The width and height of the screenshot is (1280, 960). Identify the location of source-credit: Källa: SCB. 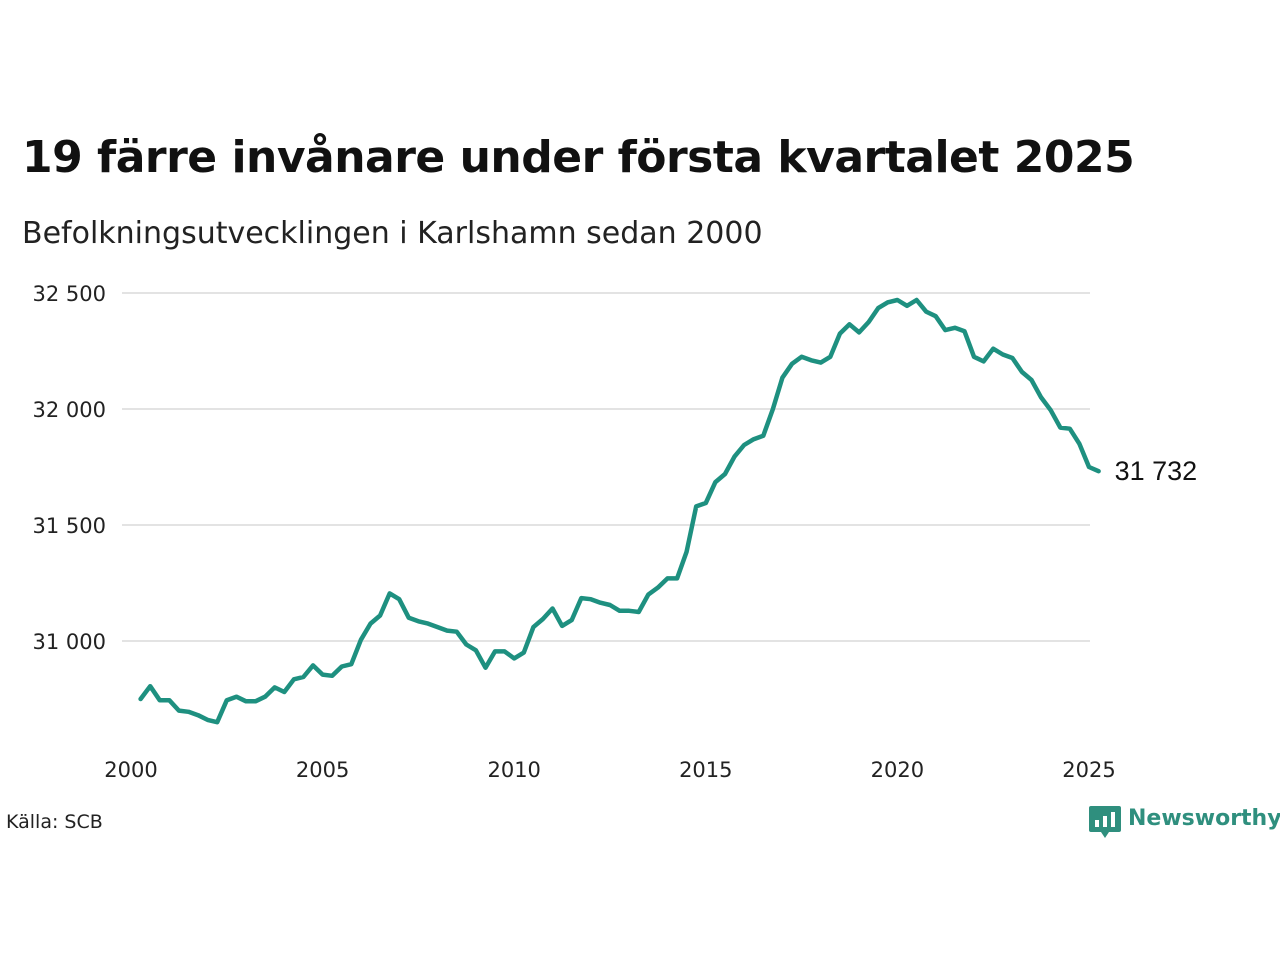
(54, 822).